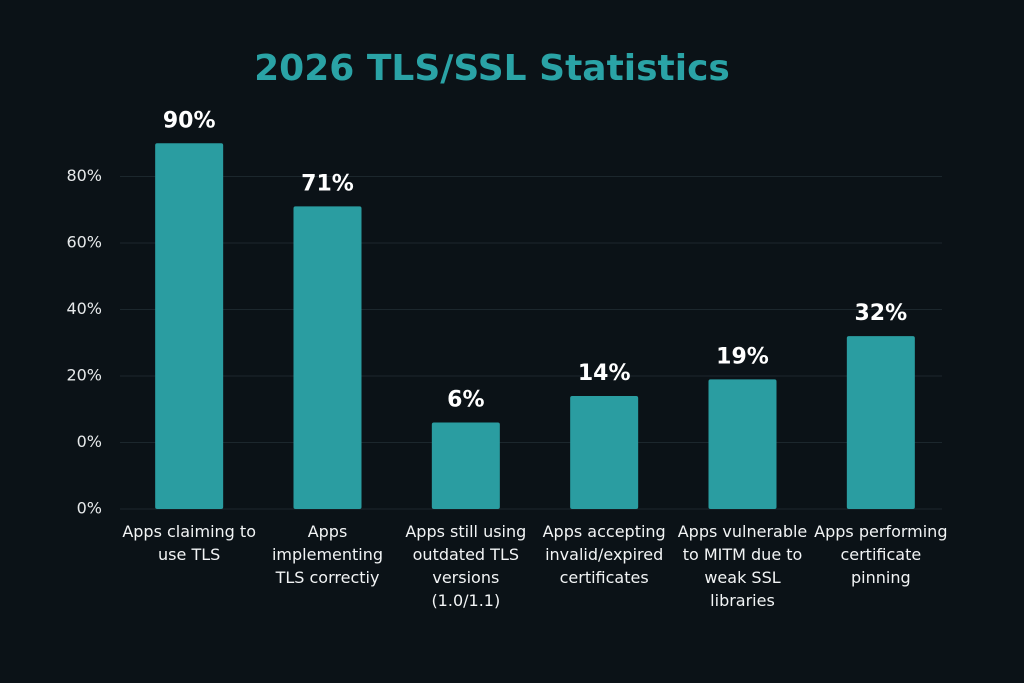 This screenshot has height=683, width=1024. Describe the element at coordinates (84, 175) in the screenshot. I see `y-tick-label: 80%` at that location.